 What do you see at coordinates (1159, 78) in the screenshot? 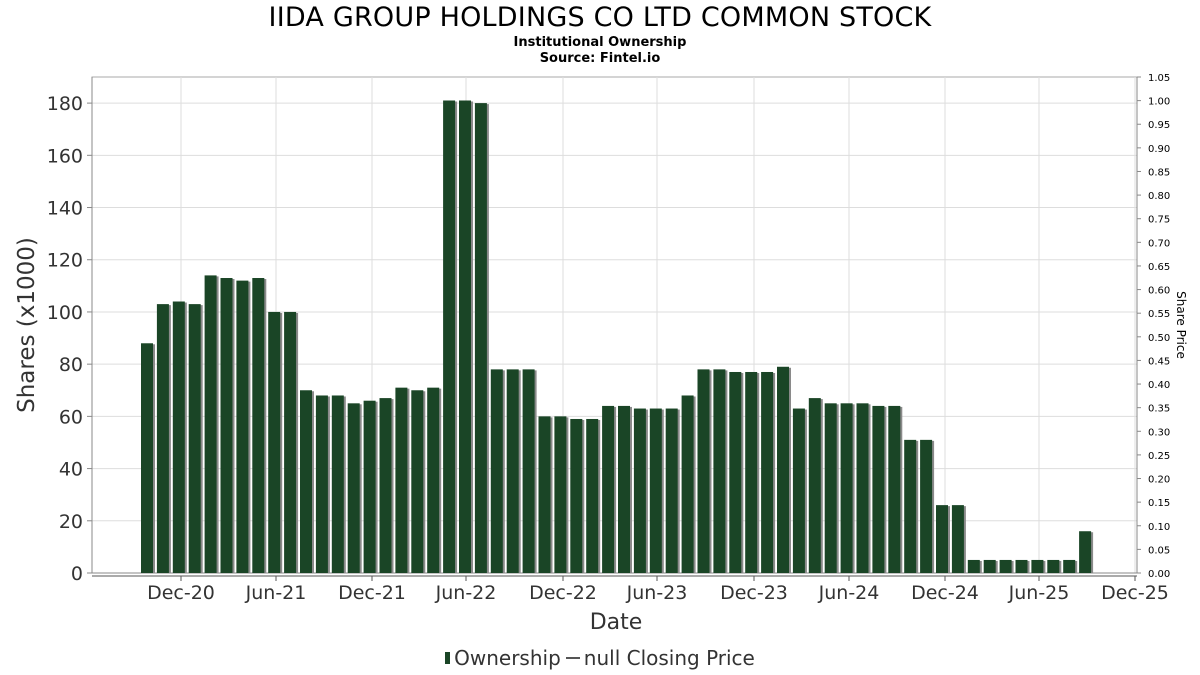
I see `y2-tick-label: 1.05` at bounding box center [1159, 78].